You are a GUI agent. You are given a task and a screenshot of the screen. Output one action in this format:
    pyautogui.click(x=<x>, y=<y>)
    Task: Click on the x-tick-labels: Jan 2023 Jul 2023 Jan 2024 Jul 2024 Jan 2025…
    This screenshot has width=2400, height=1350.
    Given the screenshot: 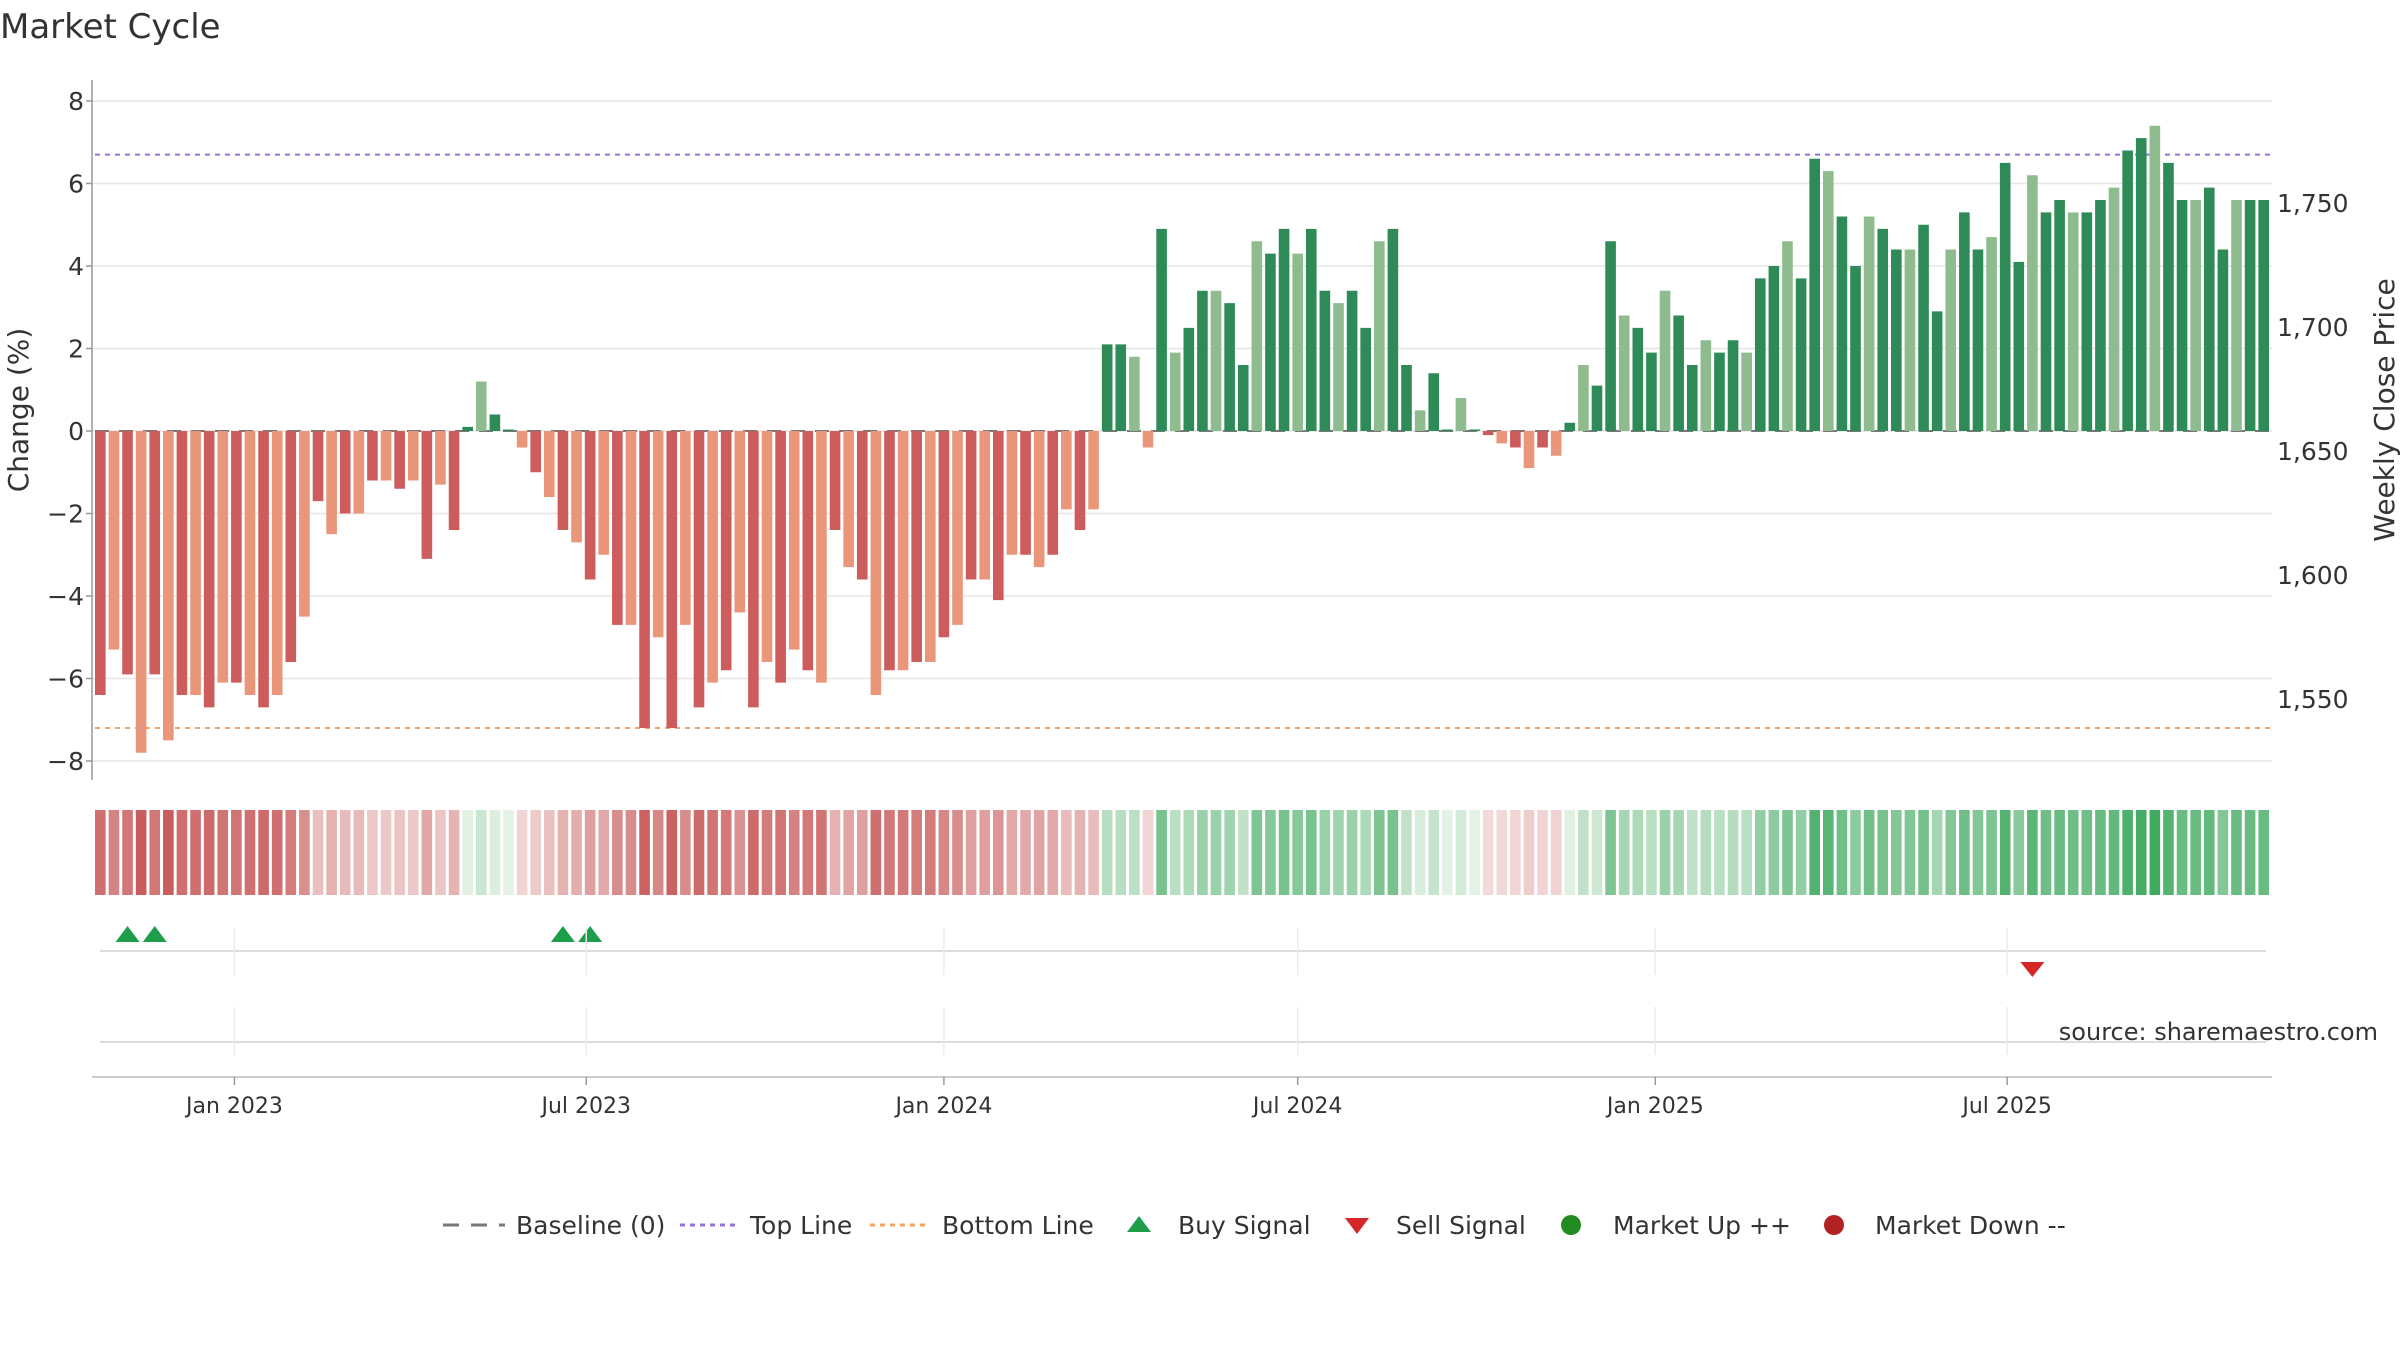 What is the action you would take?
    pyautogui.click(x=1118, y=1023)
    